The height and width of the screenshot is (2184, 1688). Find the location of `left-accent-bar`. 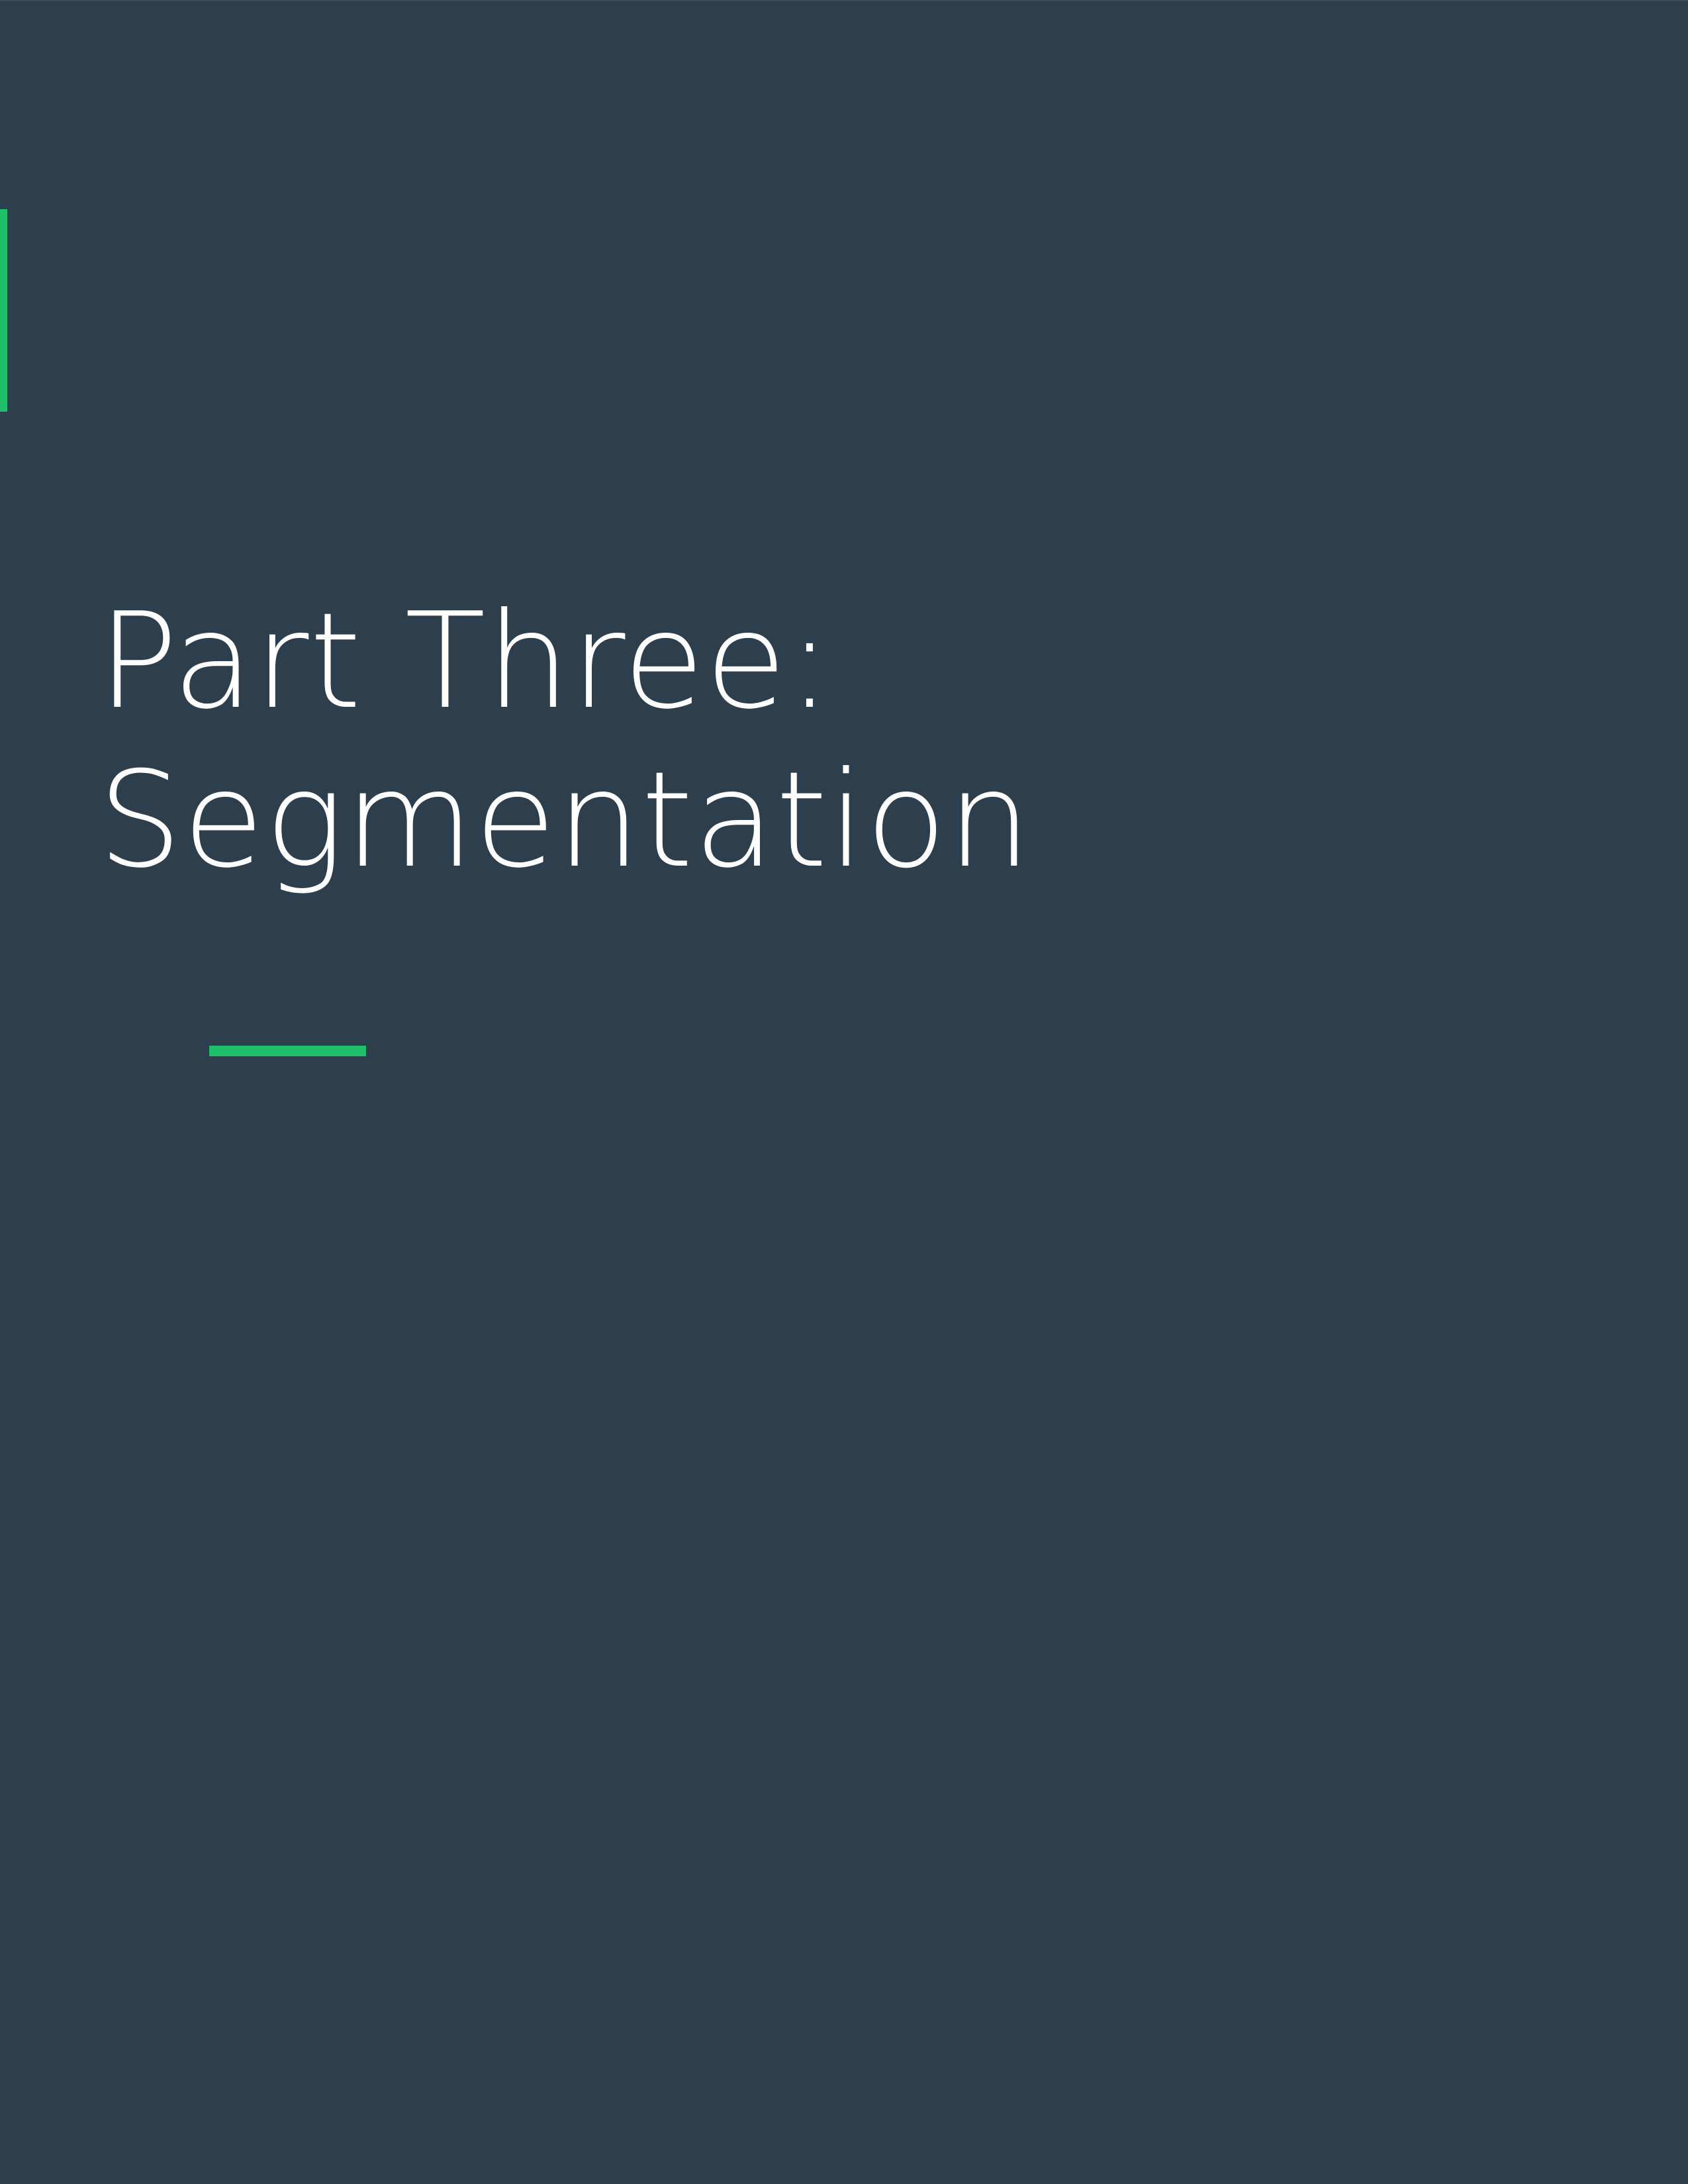

left-accent-bar is located at coordinates (3, 310).